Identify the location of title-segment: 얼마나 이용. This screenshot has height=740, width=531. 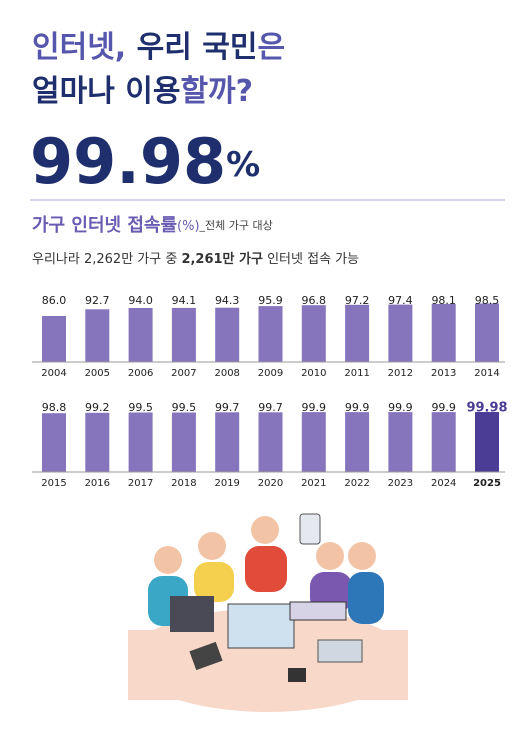
(106, 91).